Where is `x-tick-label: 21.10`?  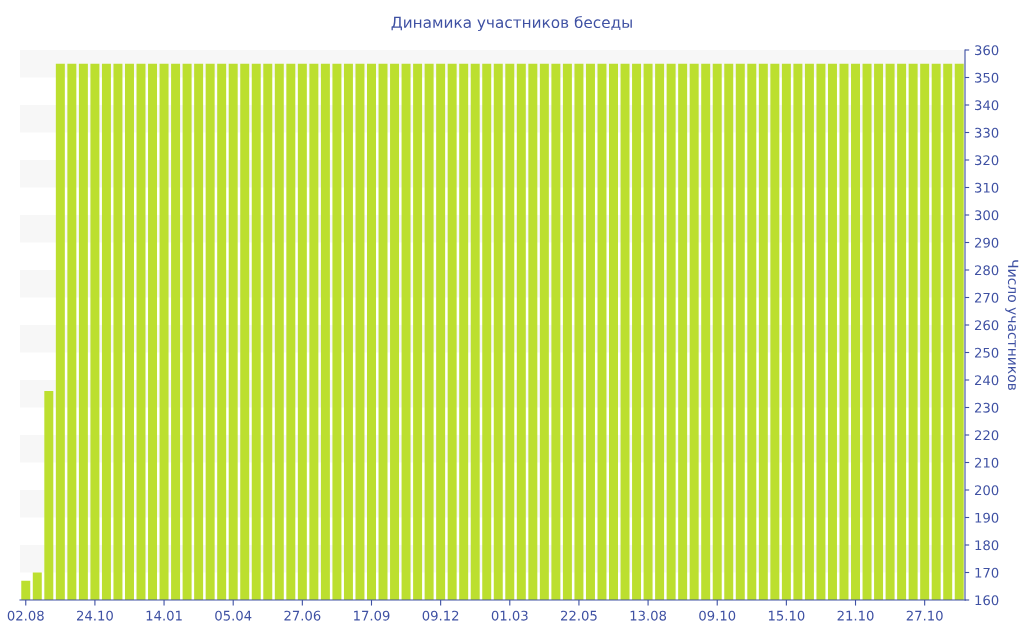
x-tick-label: 21.10 is located at coordinates (855, 615).